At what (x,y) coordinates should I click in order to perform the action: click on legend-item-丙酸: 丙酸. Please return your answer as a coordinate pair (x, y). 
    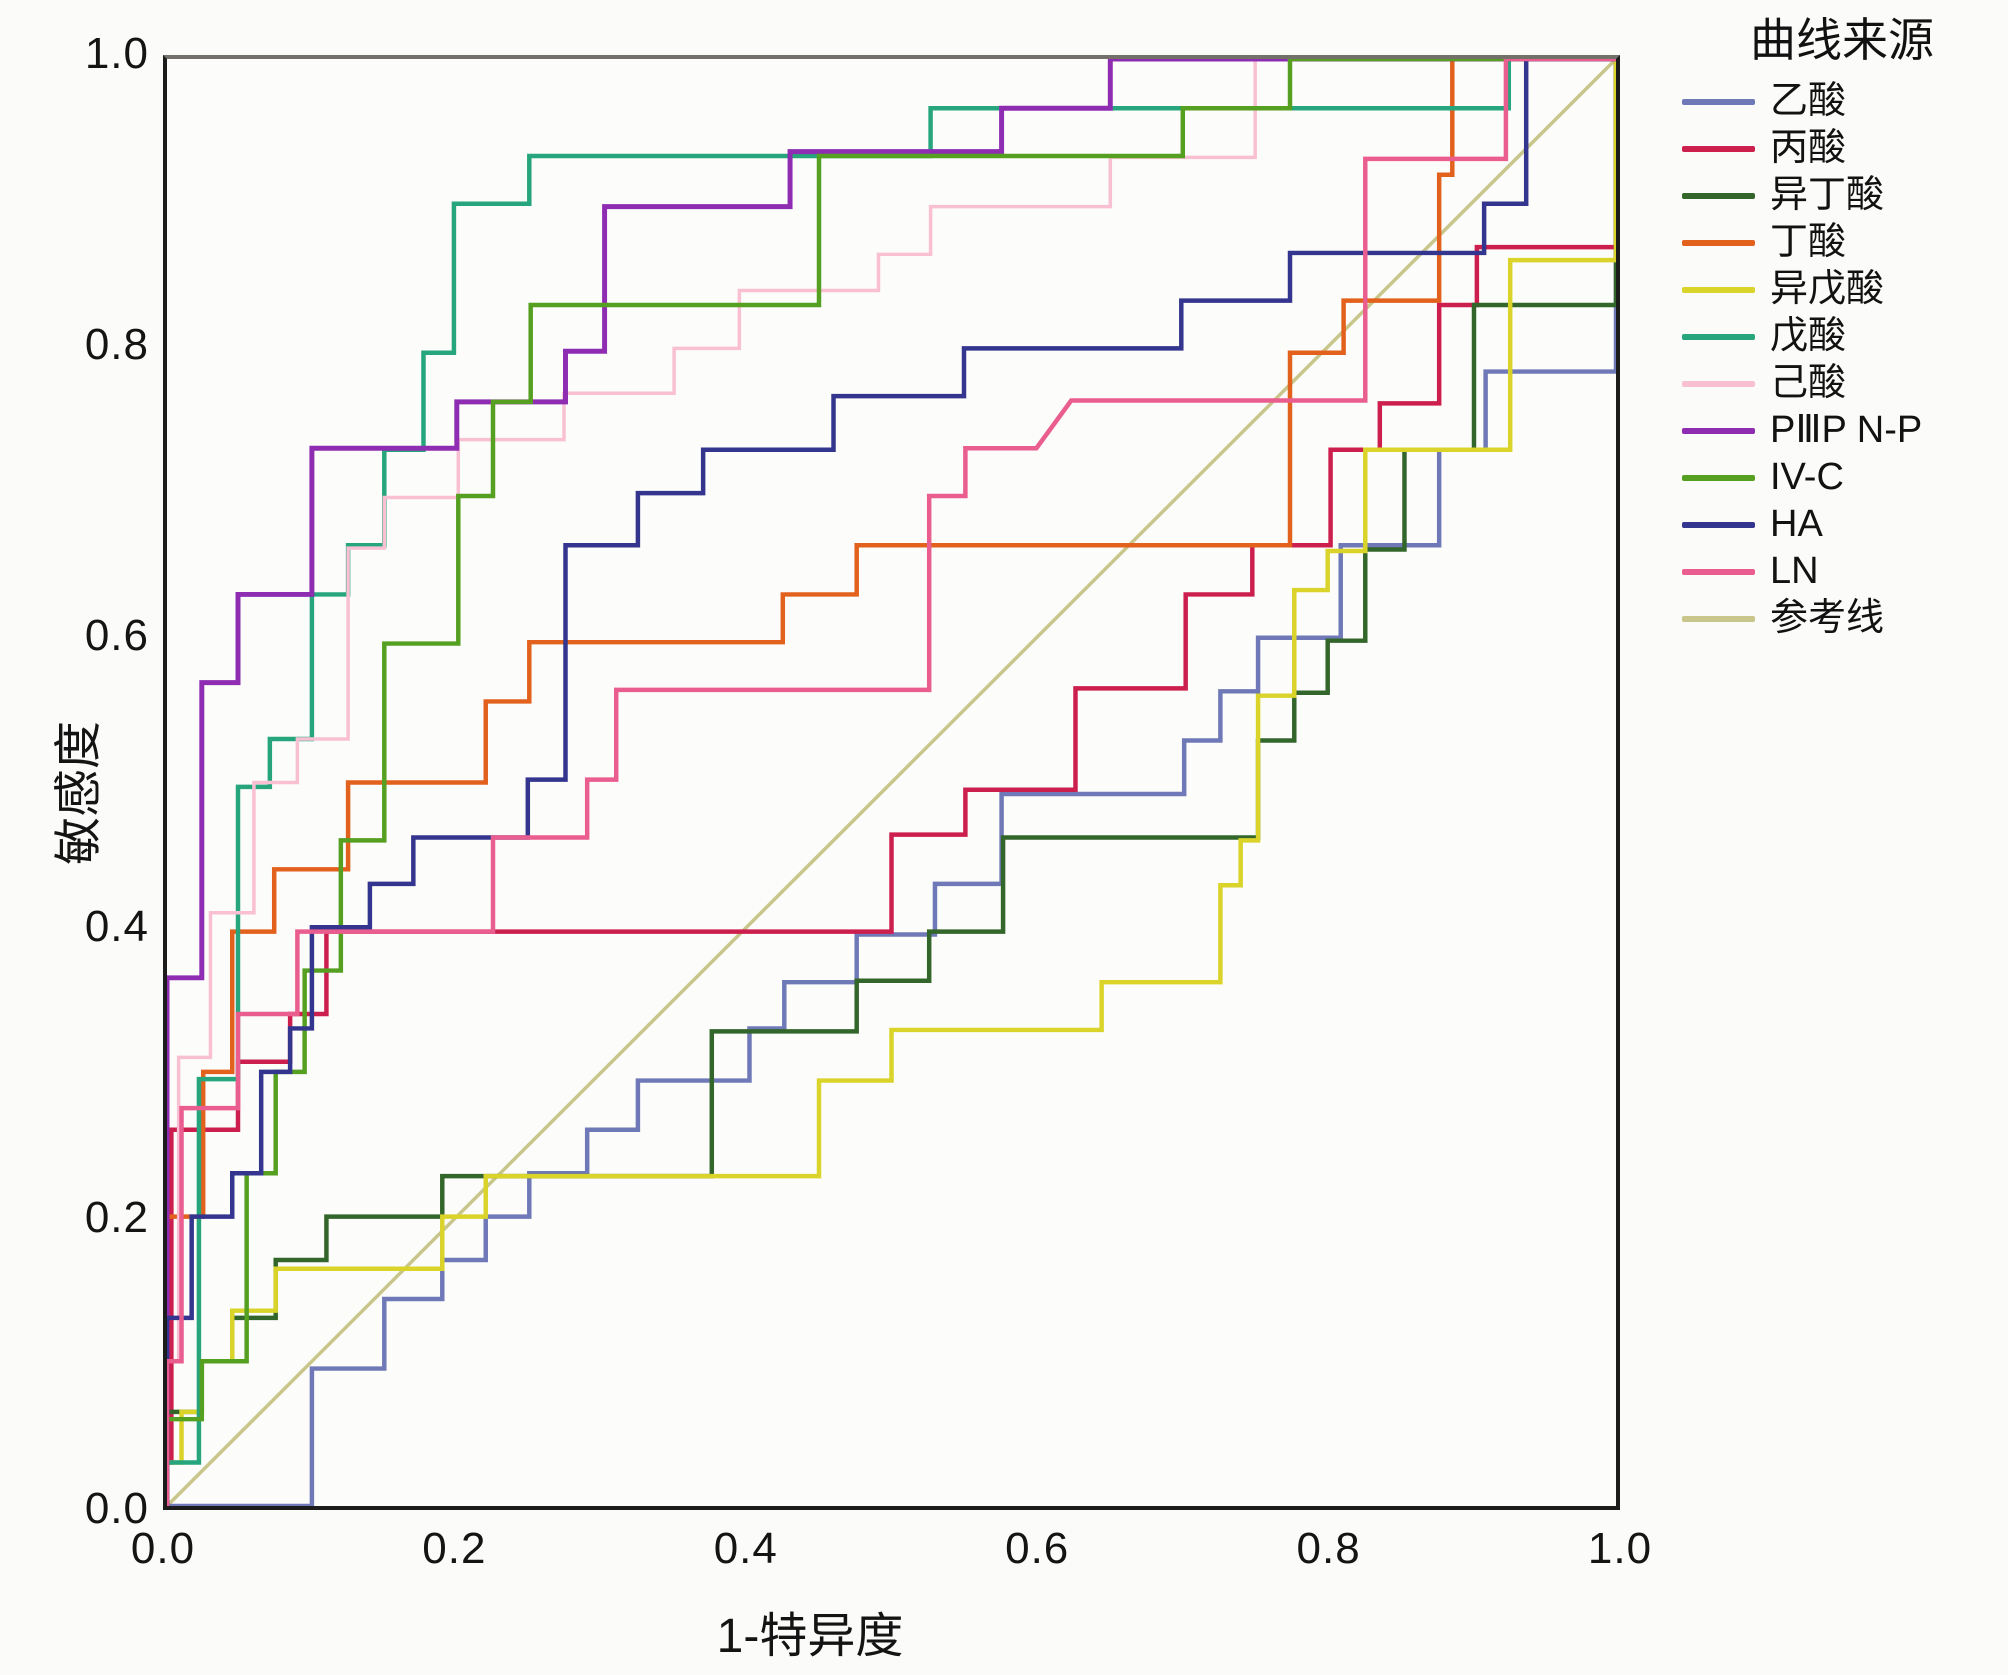
    Looking at the image, I should click on (1845, 148).